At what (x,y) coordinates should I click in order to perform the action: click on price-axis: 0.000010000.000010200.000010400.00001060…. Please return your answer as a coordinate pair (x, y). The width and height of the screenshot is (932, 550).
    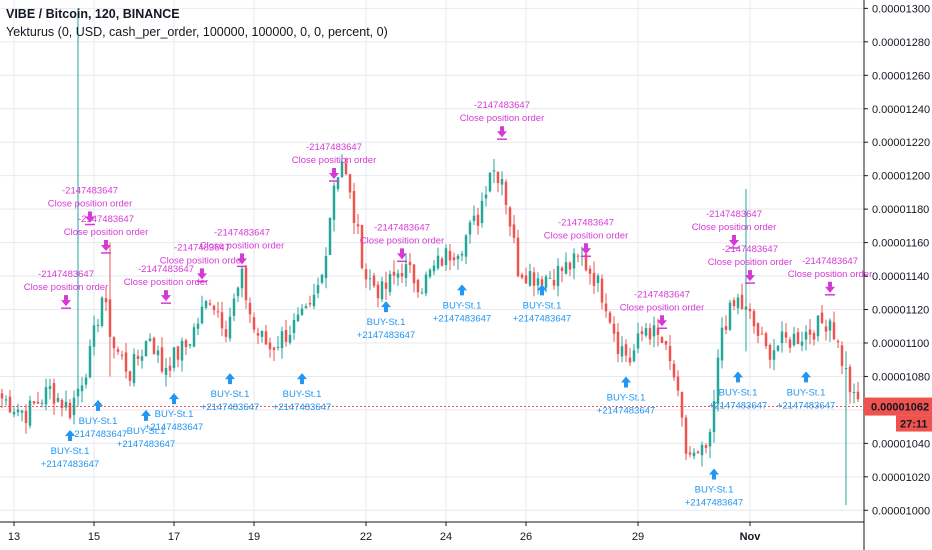
    Looking at the image, I should click on (896, 275).